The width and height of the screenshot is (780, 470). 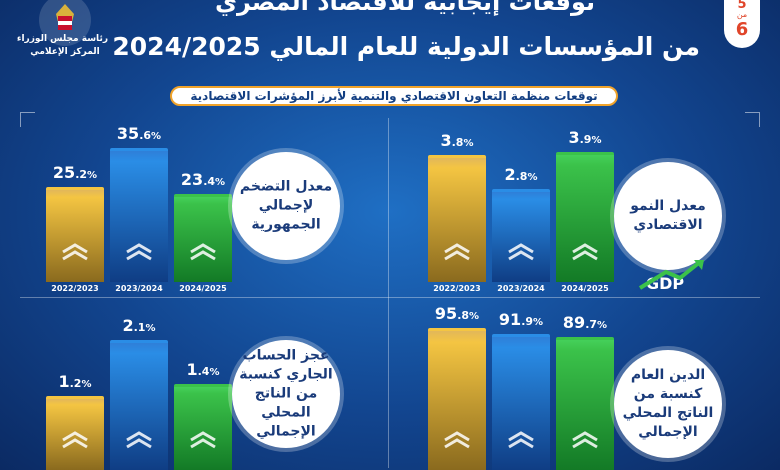 I want to click on value-label: 1.2%, so click(x=75, y=381).